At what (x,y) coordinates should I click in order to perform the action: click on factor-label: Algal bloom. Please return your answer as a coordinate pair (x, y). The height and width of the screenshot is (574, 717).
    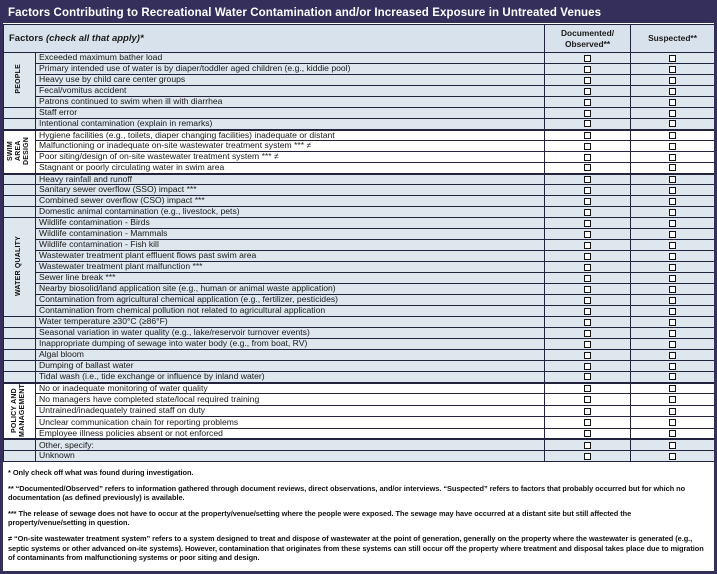
    Looking at the image, I should click on (290, 355).